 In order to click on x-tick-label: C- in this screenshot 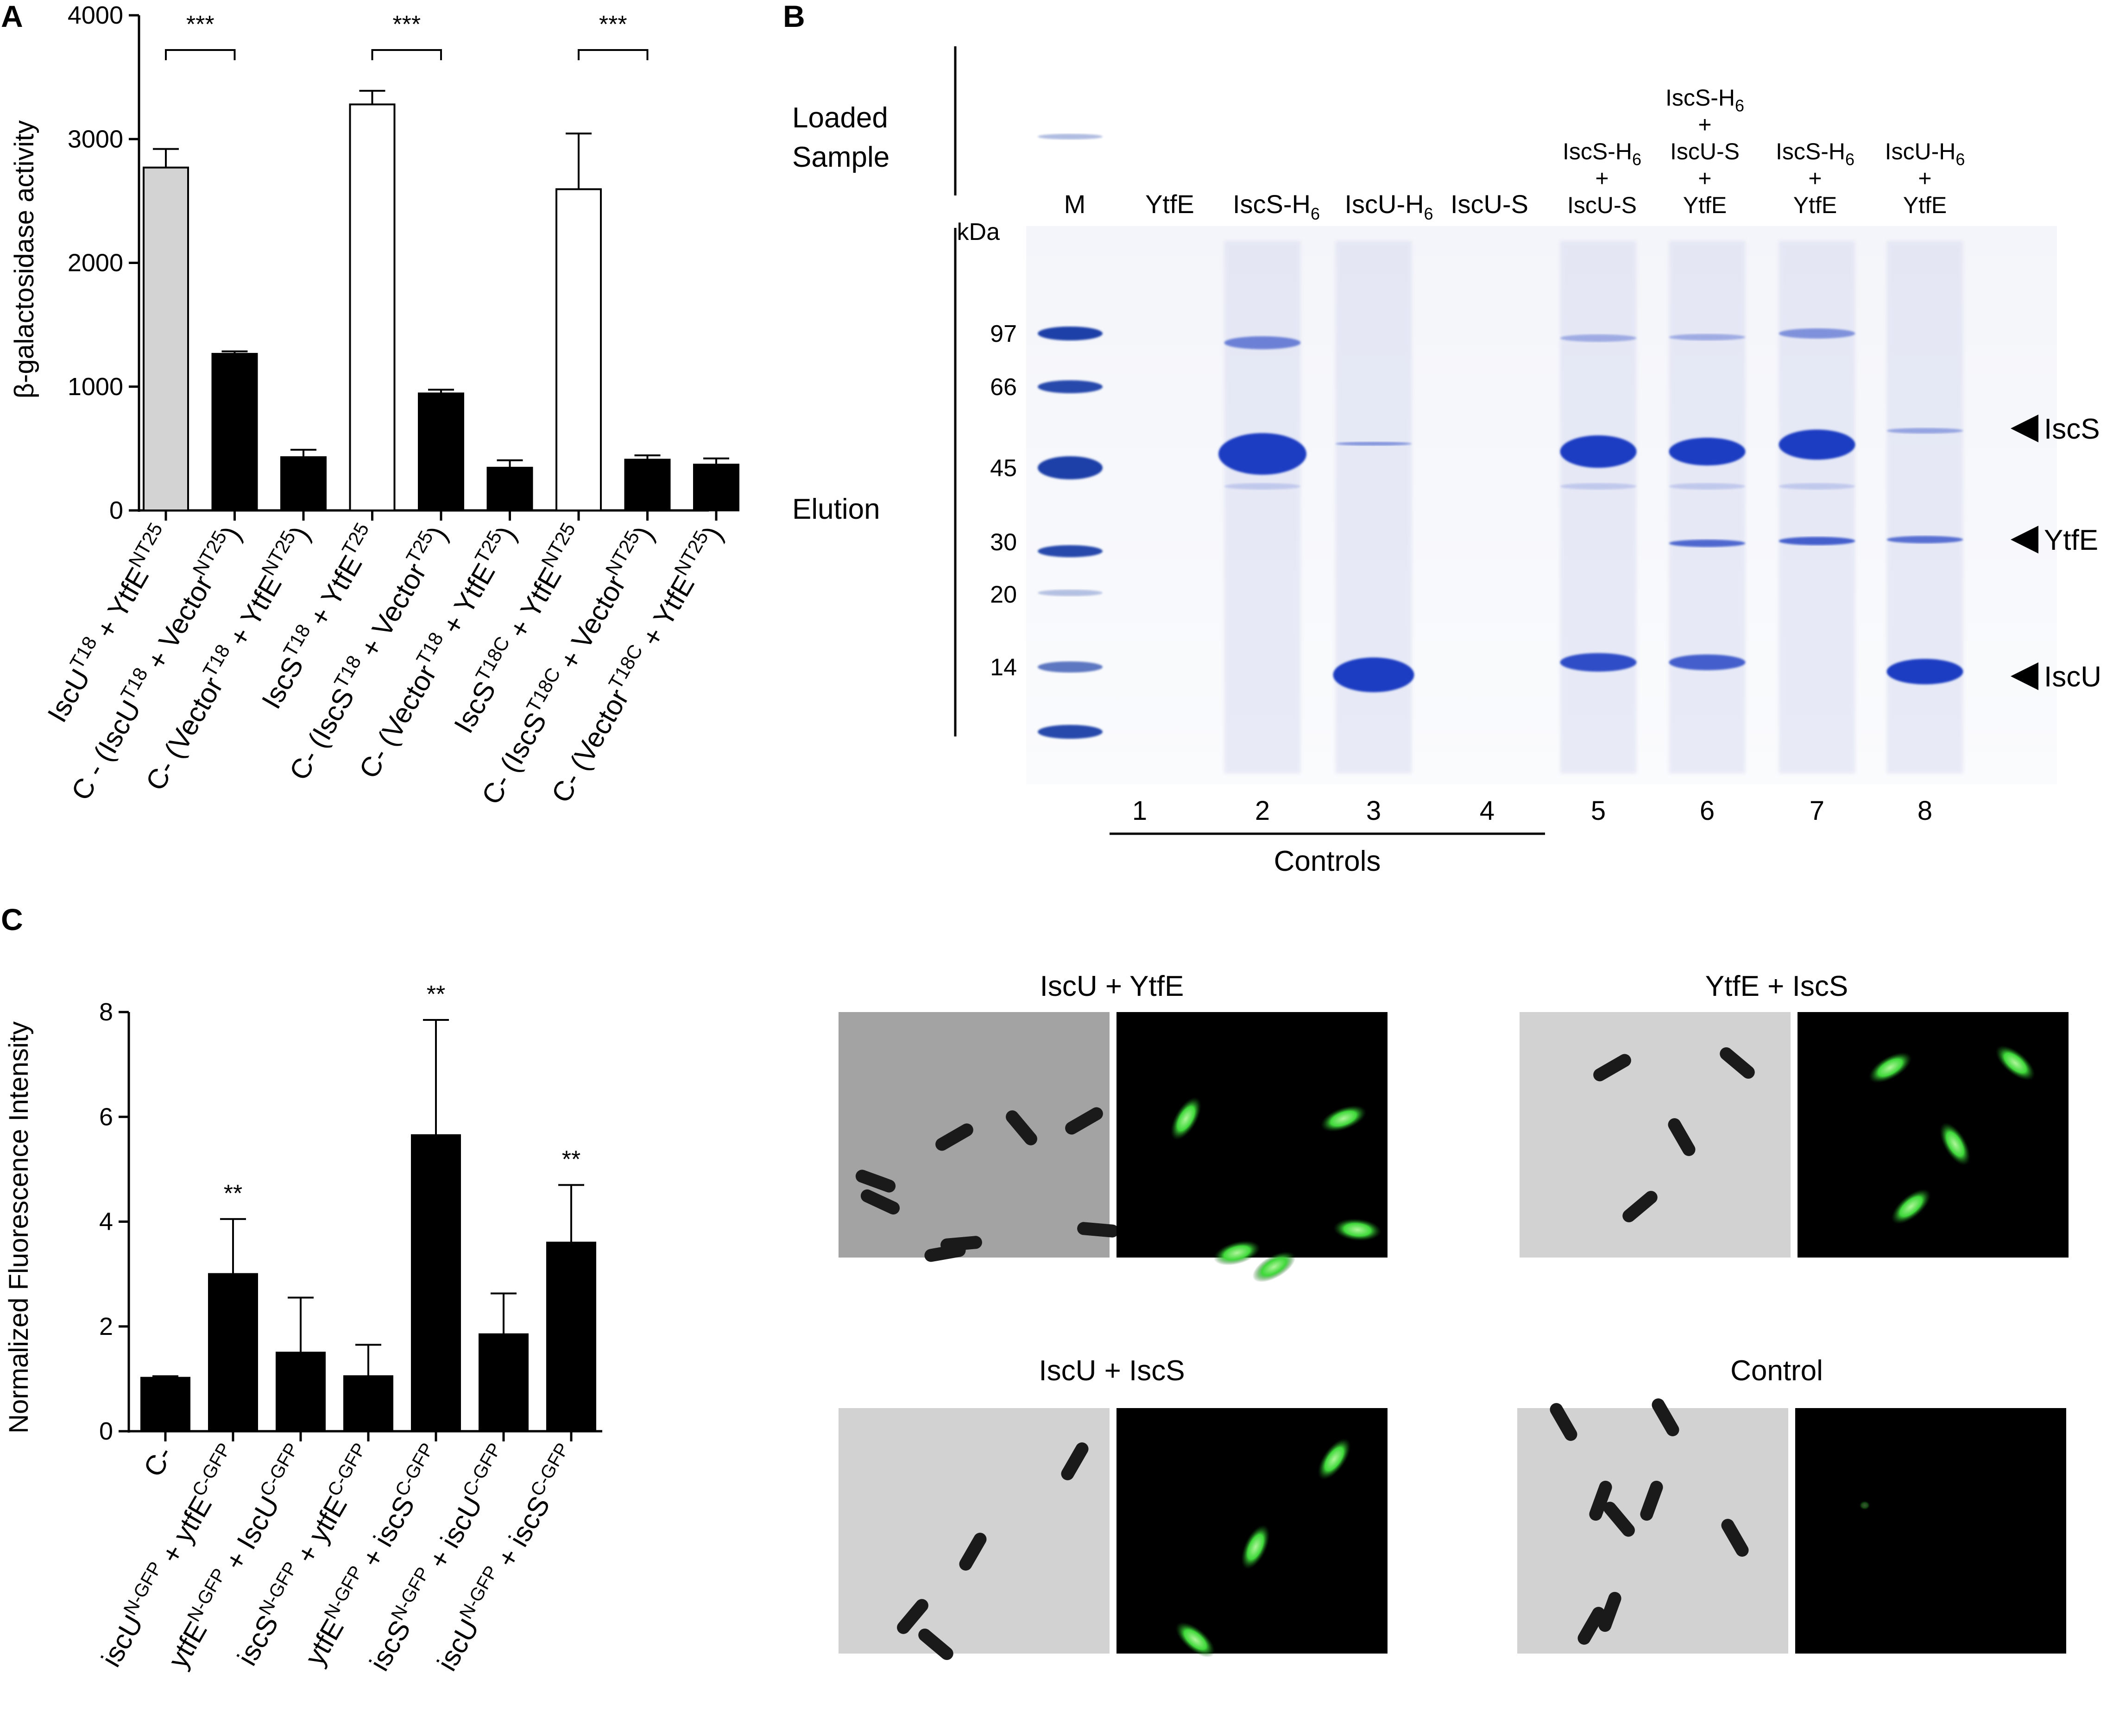, I will do `click(158, 1461)`.